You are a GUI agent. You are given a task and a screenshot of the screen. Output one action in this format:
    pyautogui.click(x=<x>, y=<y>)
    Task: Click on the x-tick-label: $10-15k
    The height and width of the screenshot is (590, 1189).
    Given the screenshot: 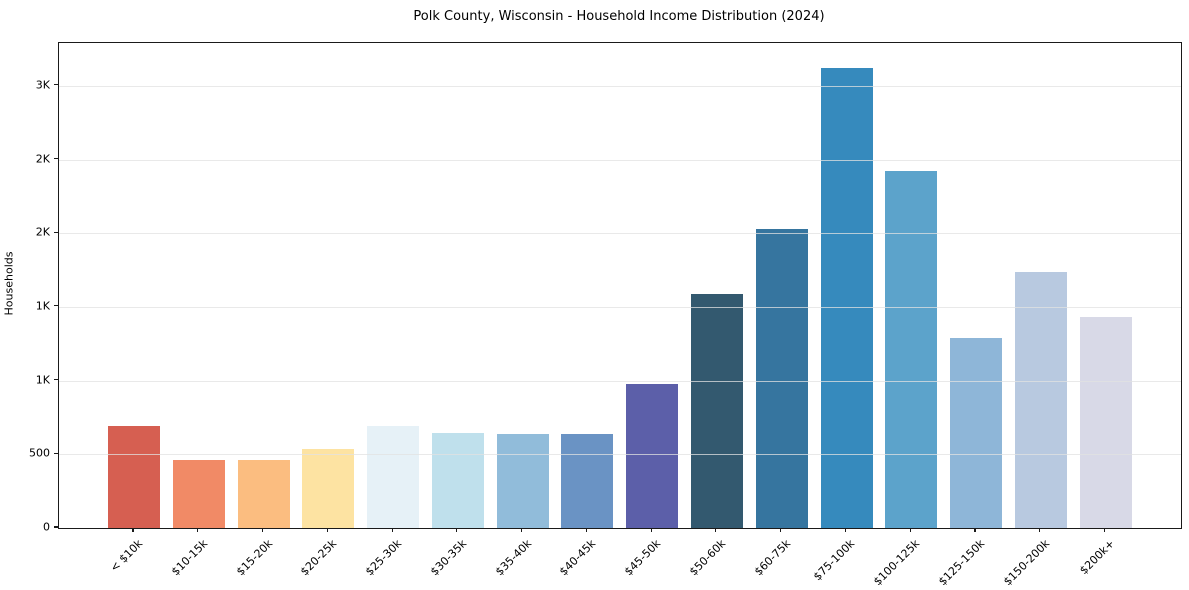 What is the action you would take?
    pyautogui.click(x=189, y=558)
    